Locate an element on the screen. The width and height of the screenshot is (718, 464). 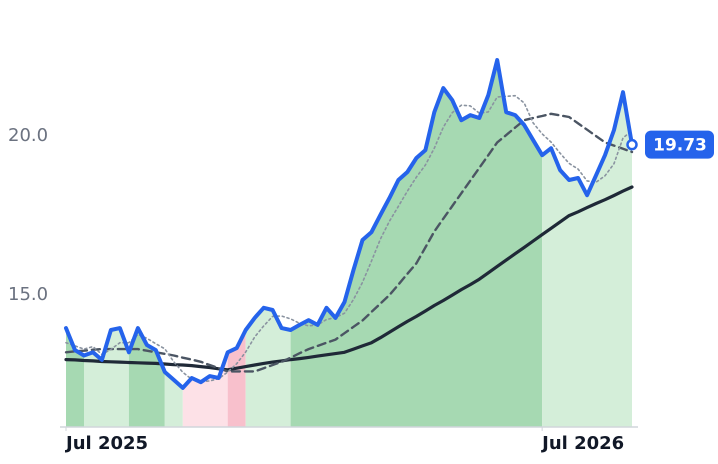
x-tick-label: Jul 2025 is located at coordinates (106, 443).